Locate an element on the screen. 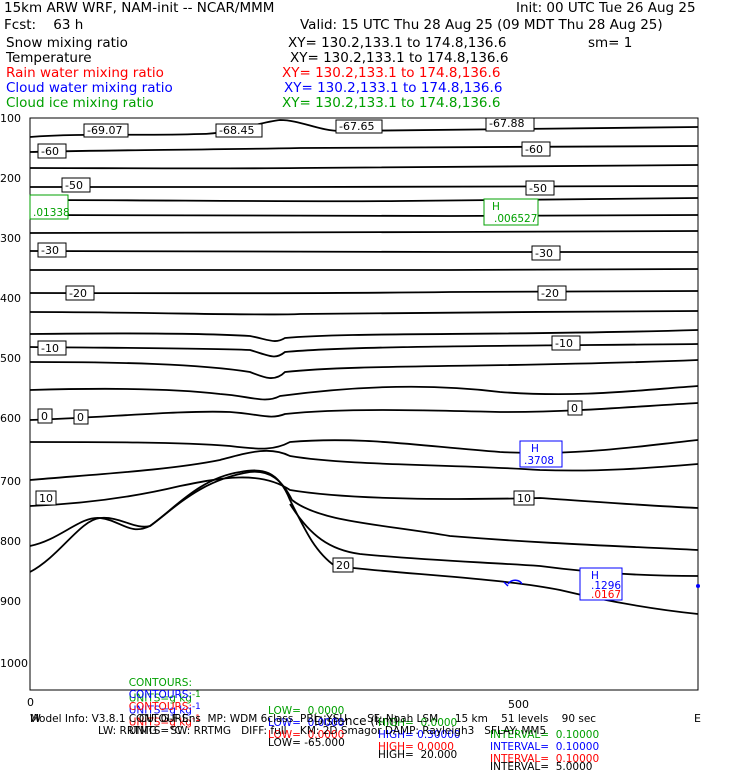 The image size is (740, 773). contour-info-high: HIGH= 0.30000 is located at coordinates (419, 734).